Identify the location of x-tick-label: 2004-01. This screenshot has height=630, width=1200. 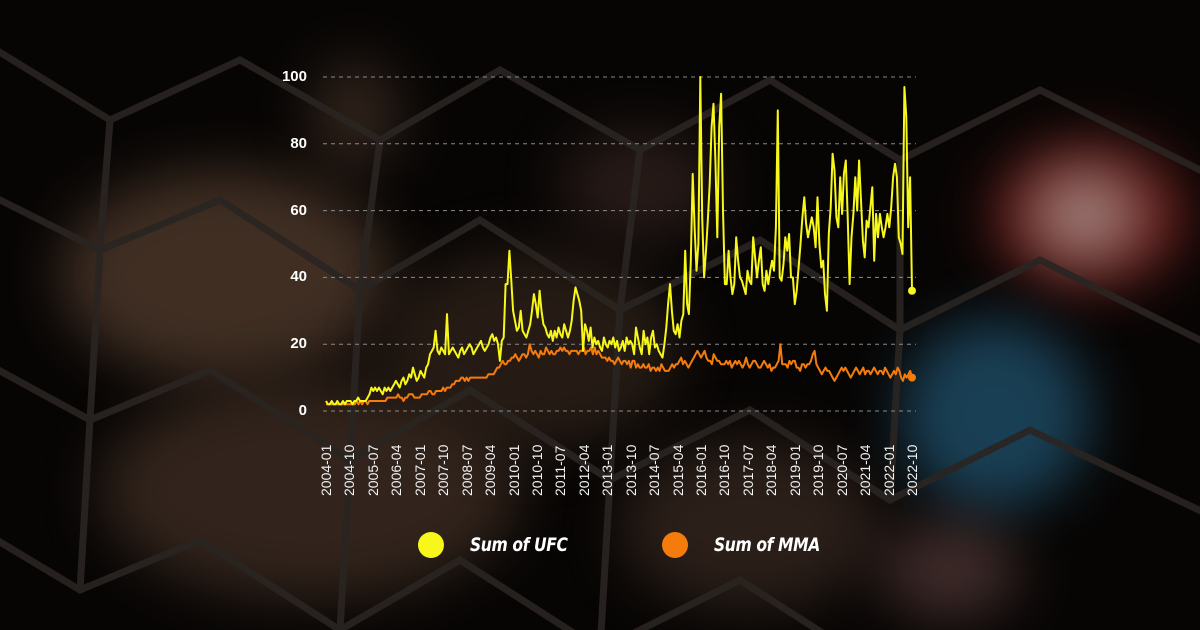
(326, 470).